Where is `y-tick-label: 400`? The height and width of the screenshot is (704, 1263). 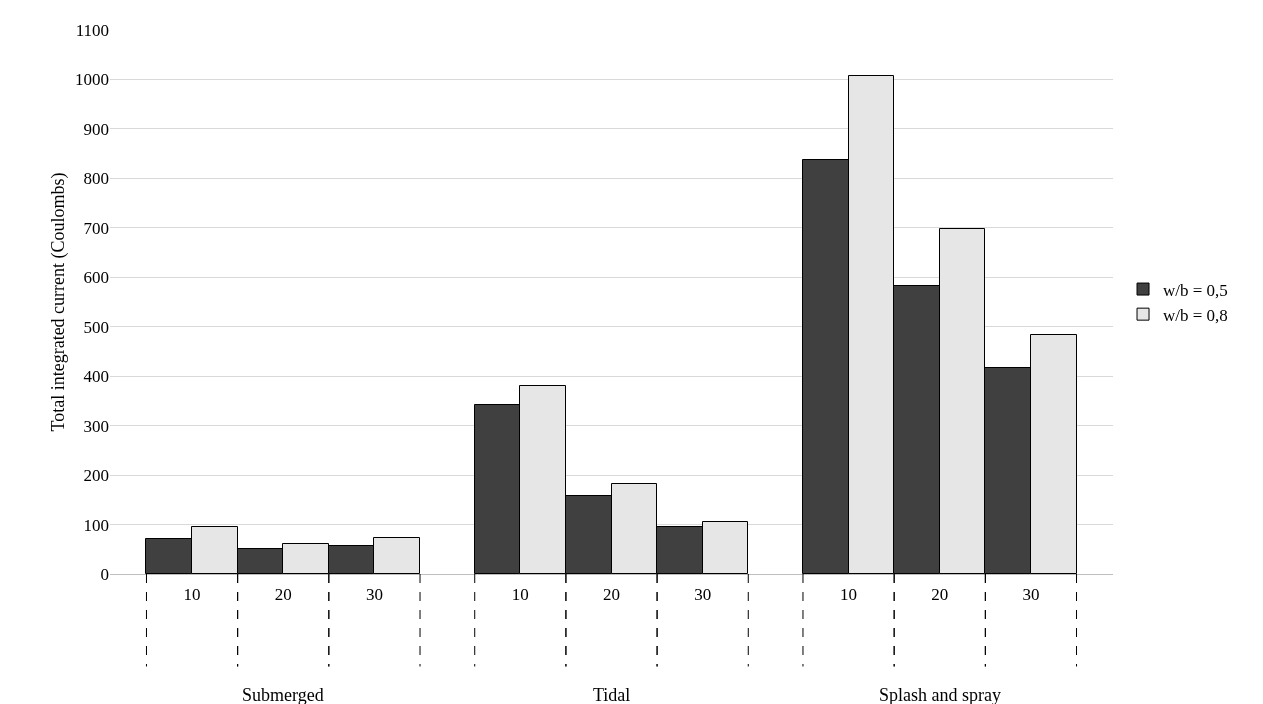 y-tick-label: 400 is located at coordinates (96, 377).